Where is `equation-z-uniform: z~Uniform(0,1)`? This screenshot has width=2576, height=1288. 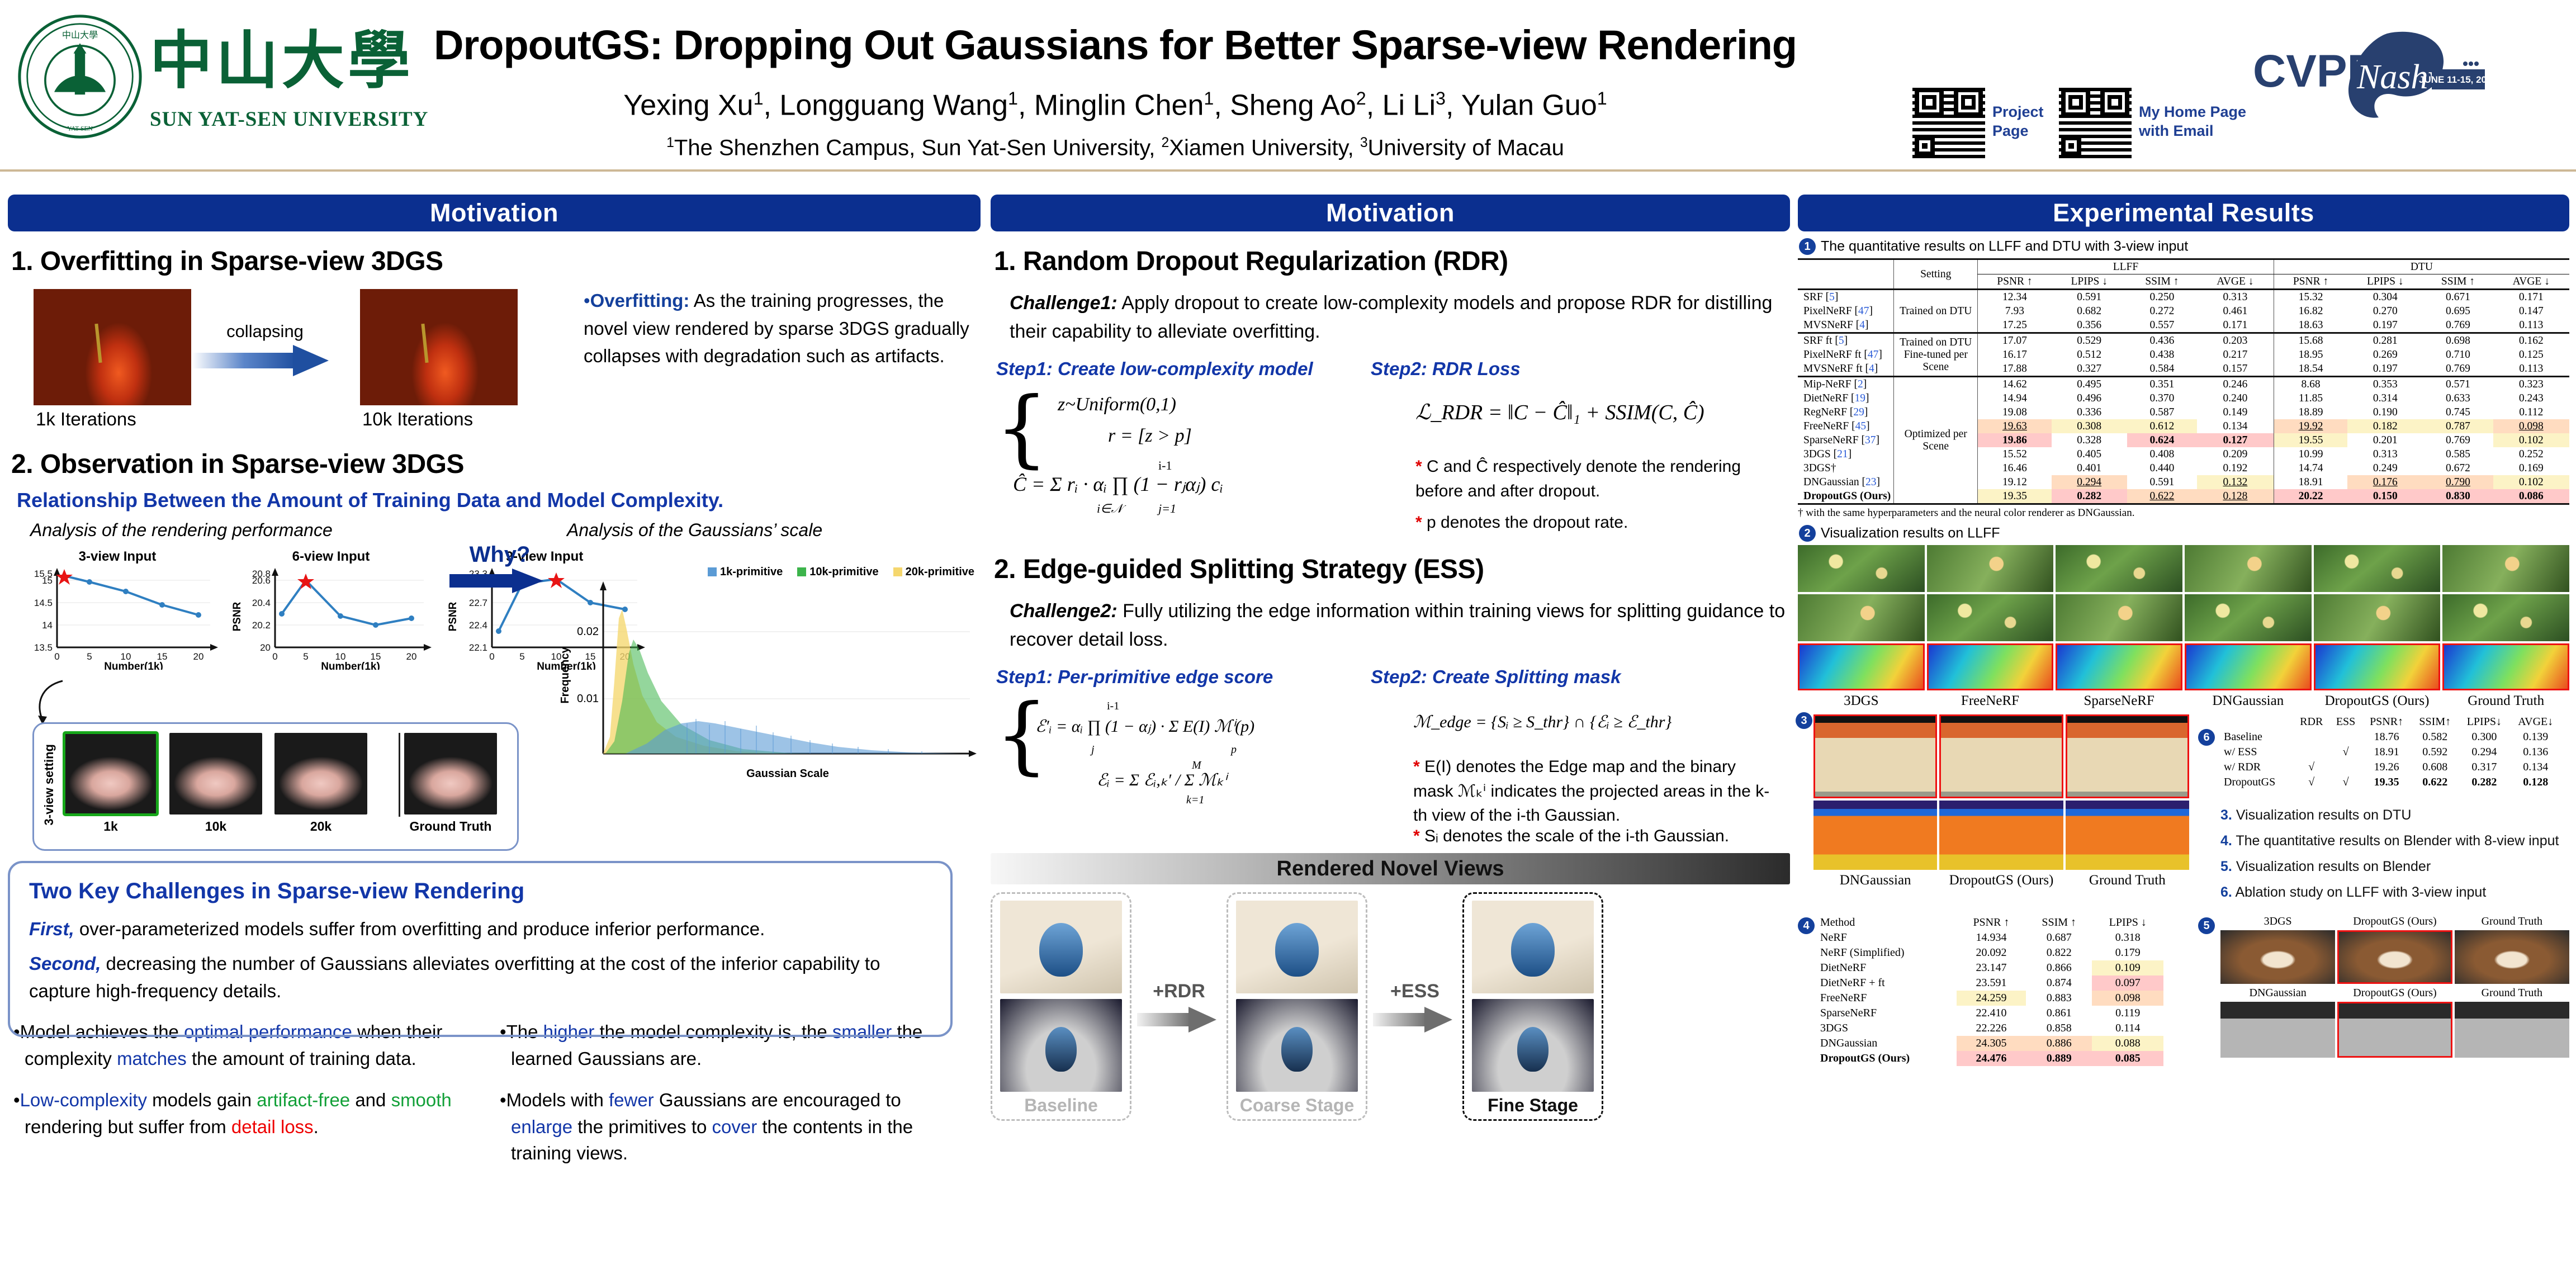
equation-z-uniform: z~Uniform(0,1) is located at coordinates (1117, 405).